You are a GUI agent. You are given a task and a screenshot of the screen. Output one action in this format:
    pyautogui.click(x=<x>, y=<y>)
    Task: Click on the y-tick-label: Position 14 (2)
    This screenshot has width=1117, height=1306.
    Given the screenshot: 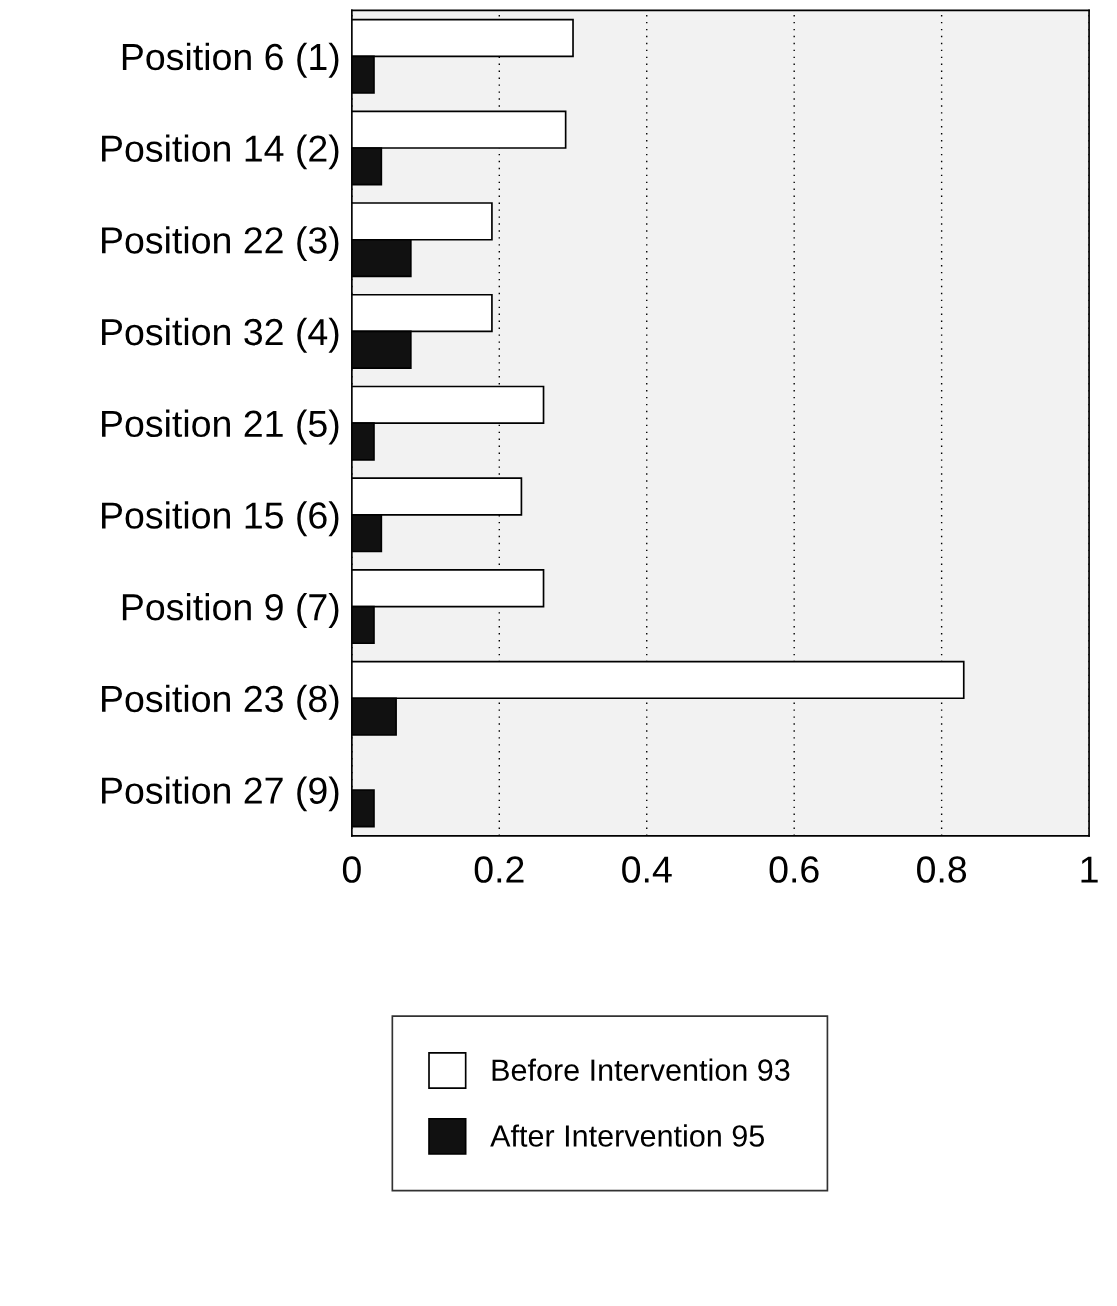 What is the action you would take?
    pyautogui.click(x=220, y=152)
    